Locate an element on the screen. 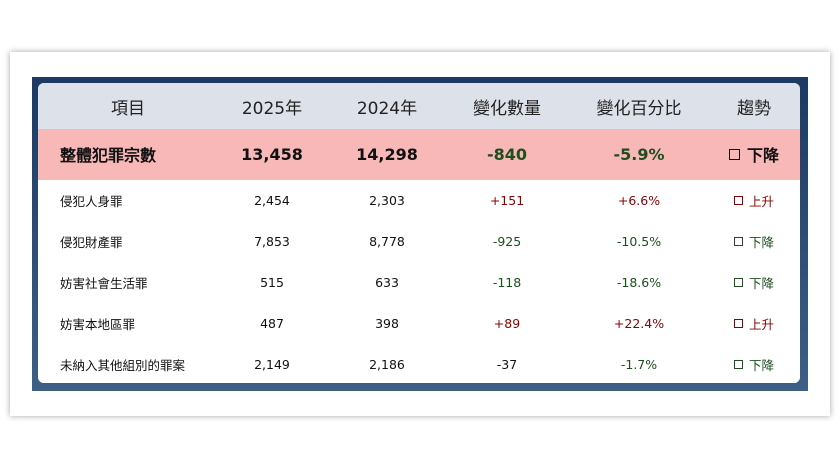  summary-2024: 14,298 is located at coordinates (387, 154).